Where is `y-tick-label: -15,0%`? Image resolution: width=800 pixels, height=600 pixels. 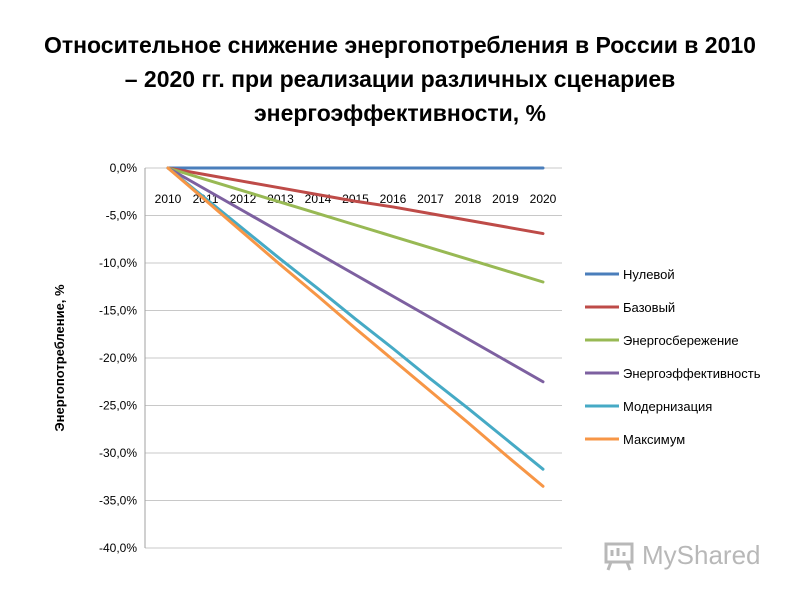 y-tick-label: -15,0% is located at coordinates (118, 311).